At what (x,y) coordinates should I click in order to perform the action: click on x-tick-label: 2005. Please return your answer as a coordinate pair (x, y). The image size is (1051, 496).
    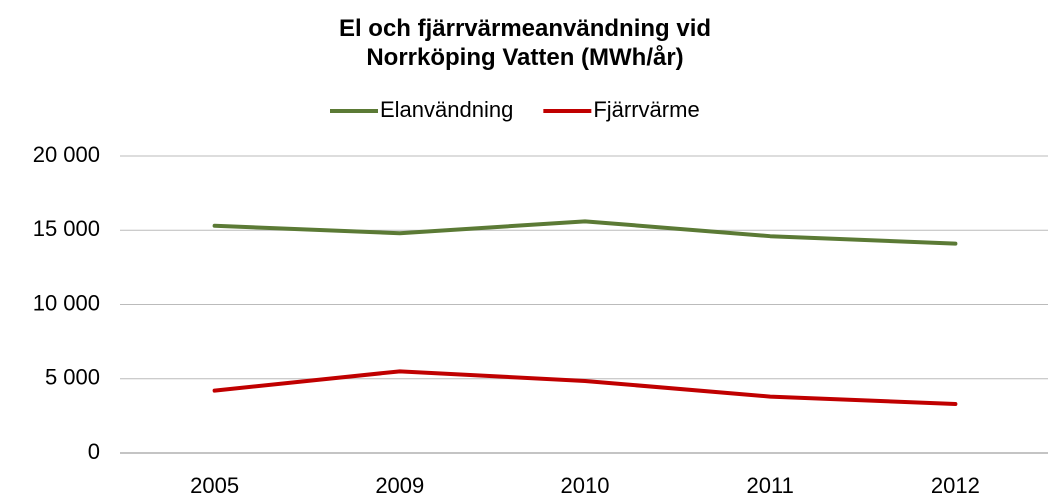
    Looking at the image, I should click on (214, 484).